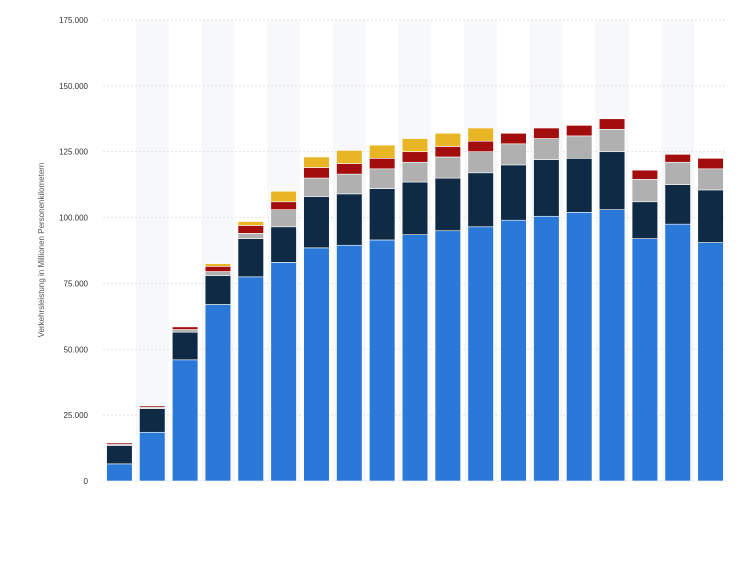 The height and width of the screenshot is (565, 754). Describe the element at coordinates (73, 218) in the screenshot. I see `y-tick-label: 100.000` at that location.